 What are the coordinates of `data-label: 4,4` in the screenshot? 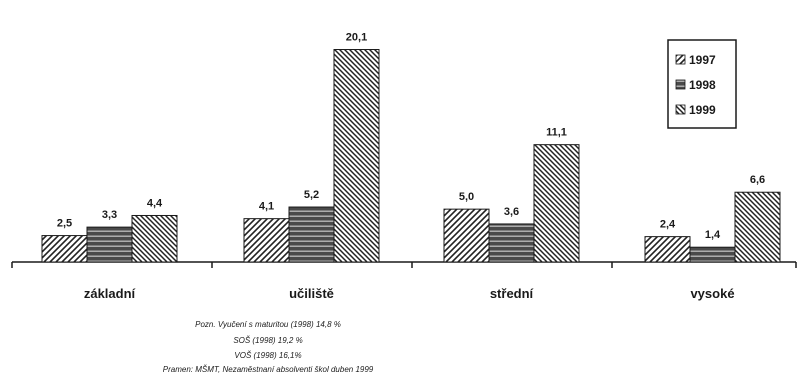 It's located at (155, 203).